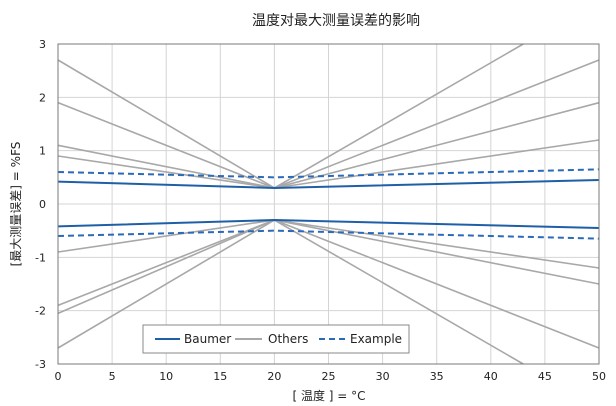  I want to click on y-tick-label: -2, so click(40, 311).